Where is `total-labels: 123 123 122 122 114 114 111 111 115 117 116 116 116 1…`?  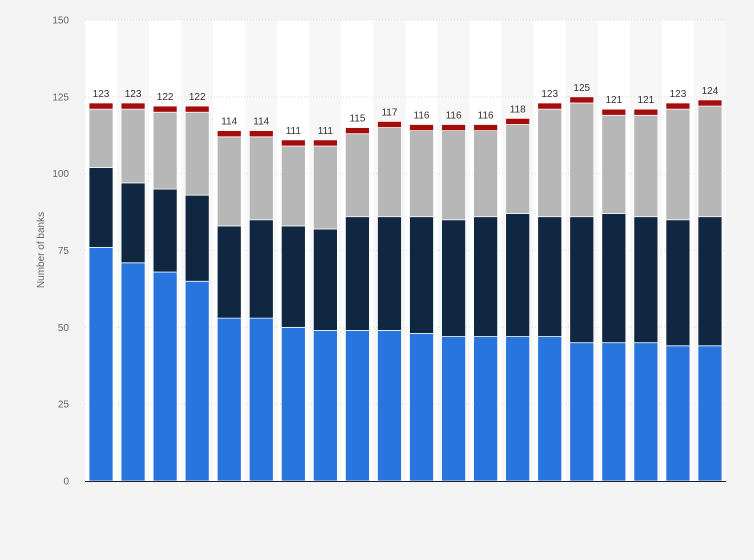 total-labels: 123 123 122 122 114 114 111 111 115 117 116 116 116 1… is located at coordinates (406, 110).